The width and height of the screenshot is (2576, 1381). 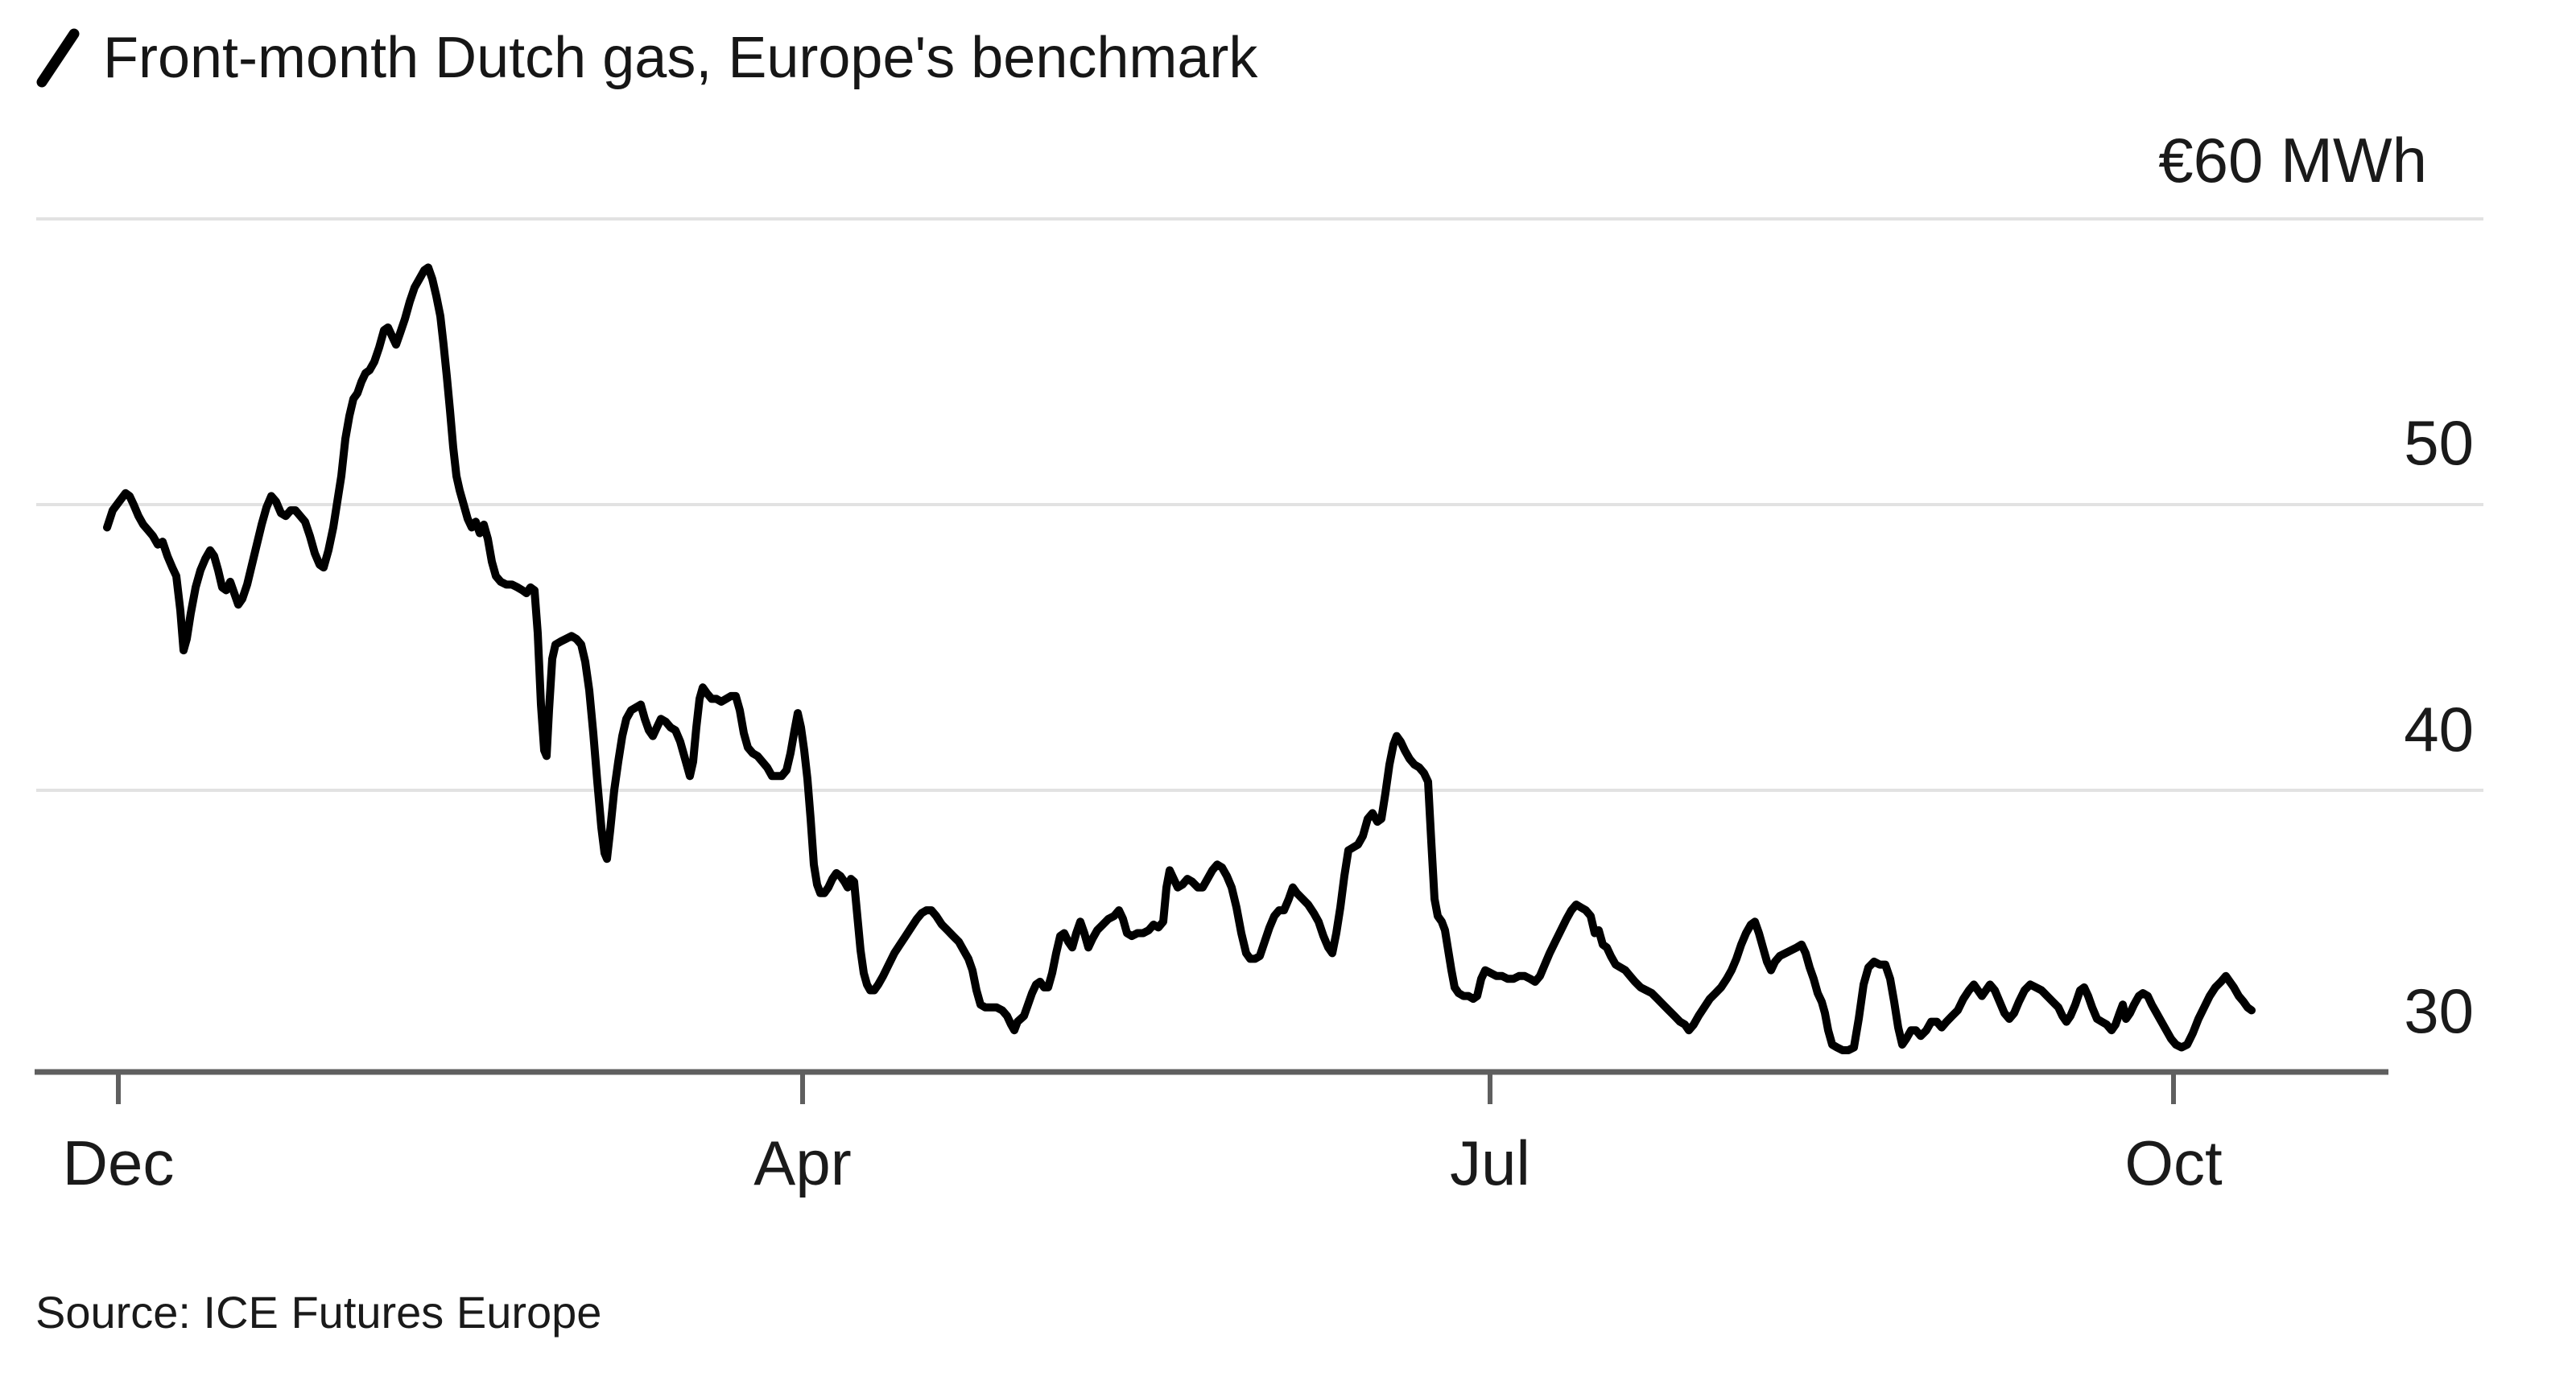 What do you see at coordinates (1490, 1162) in the screenshot?
I see `x-axis-label-jul: Jul` at bounding box center [1490, 1162].